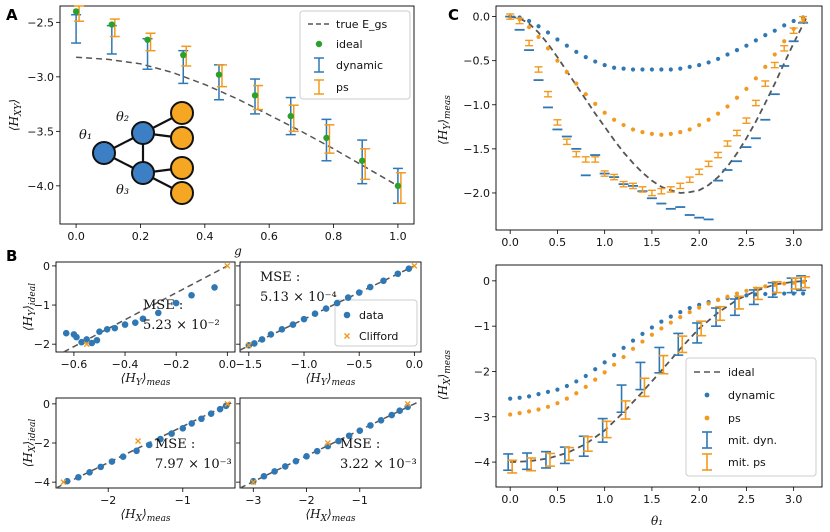 The image size is (830, 532). What do you see at coordinates (605, 499) in the screenshot?
I see `x-tick-label: 1.0` at bounding box center [605, 499].